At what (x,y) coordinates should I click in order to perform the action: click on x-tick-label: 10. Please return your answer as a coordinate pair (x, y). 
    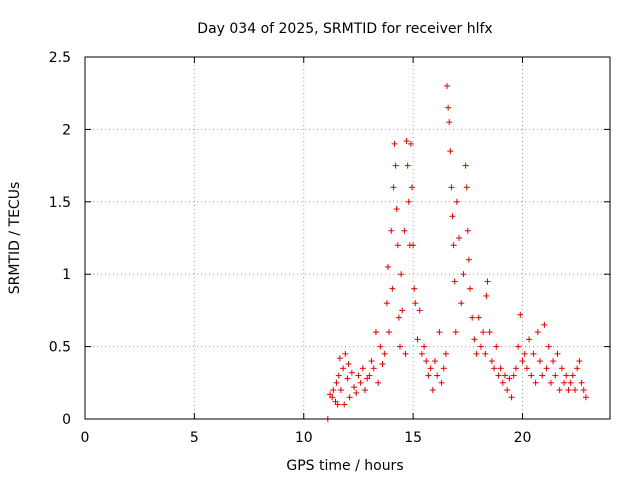
    Looking at the image, I should click on (304, 438).